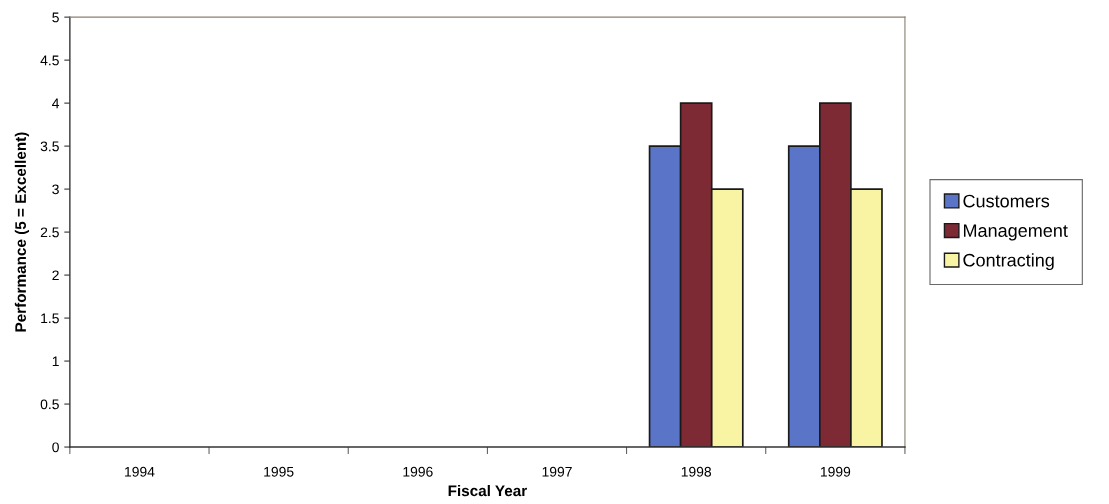 Image resolution: width=1109 pixels, height=504 pixels. Describe the element at coordinates (49, 232) in the screenshot. I see `y-tick-label: 2.5` at that location.